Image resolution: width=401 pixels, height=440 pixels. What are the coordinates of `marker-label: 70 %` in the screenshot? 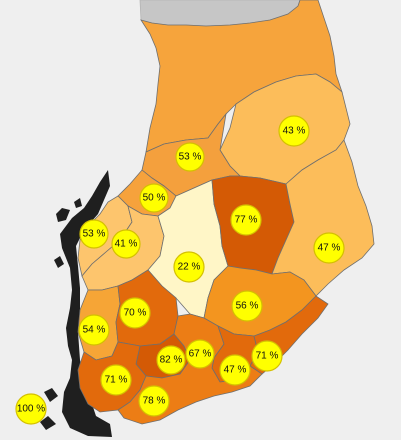 It's located at (135, 313).